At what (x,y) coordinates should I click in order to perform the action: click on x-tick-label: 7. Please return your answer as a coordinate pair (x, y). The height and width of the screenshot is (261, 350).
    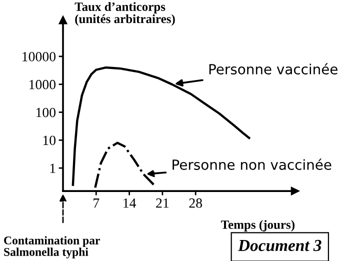
    Looking at the image, I should click on (97, 203).